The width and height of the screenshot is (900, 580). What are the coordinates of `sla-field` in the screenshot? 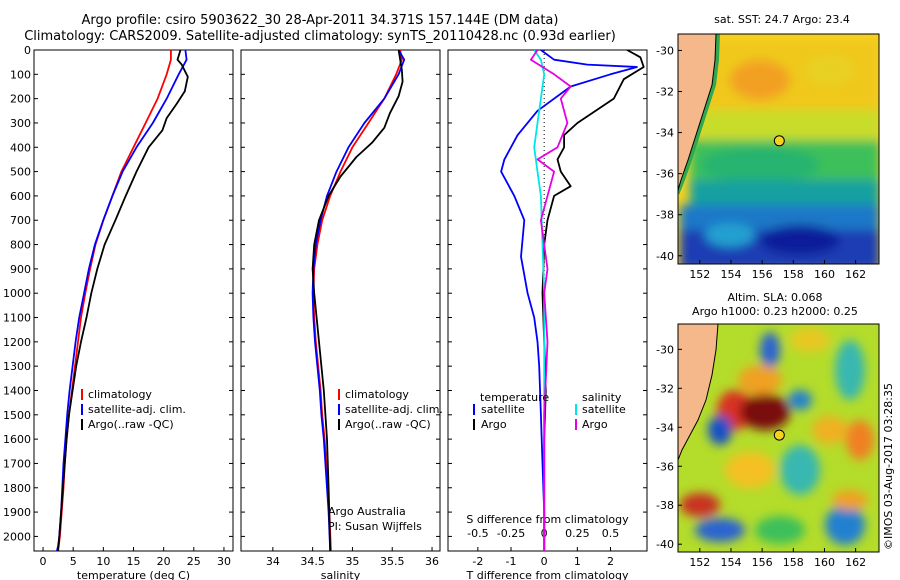 It's located at (777, 436).